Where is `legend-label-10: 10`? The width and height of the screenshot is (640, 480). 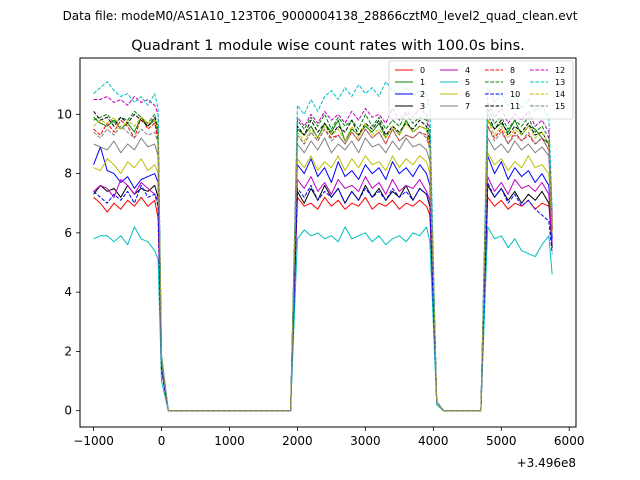
legend-label-10: 10 is located at coordinates (515, 94).